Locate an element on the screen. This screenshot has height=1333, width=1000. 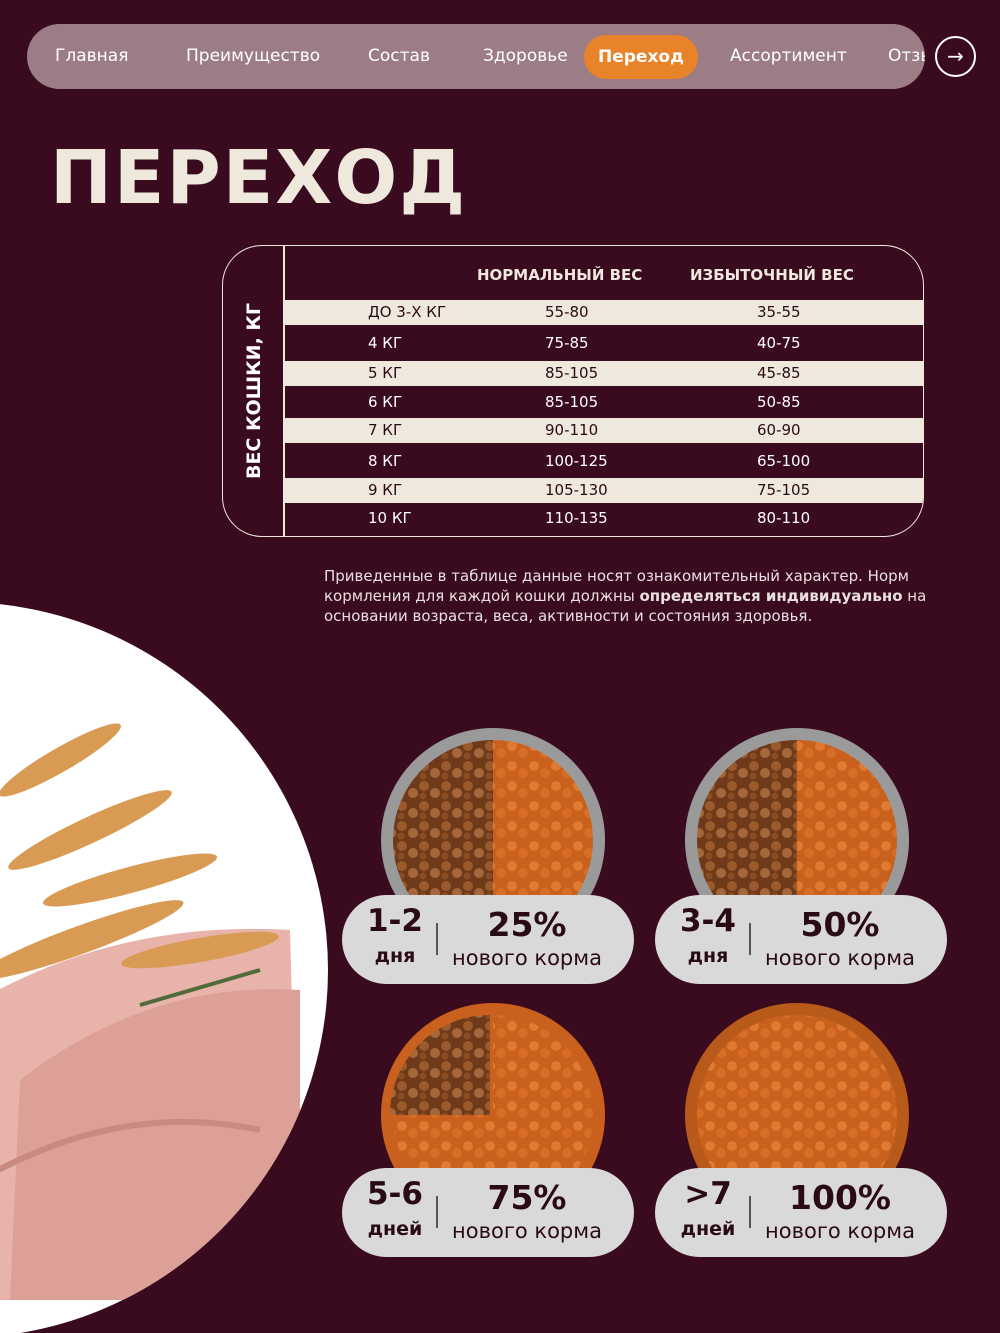
table-cell: 75-85 is located at coordinates (567, 343).